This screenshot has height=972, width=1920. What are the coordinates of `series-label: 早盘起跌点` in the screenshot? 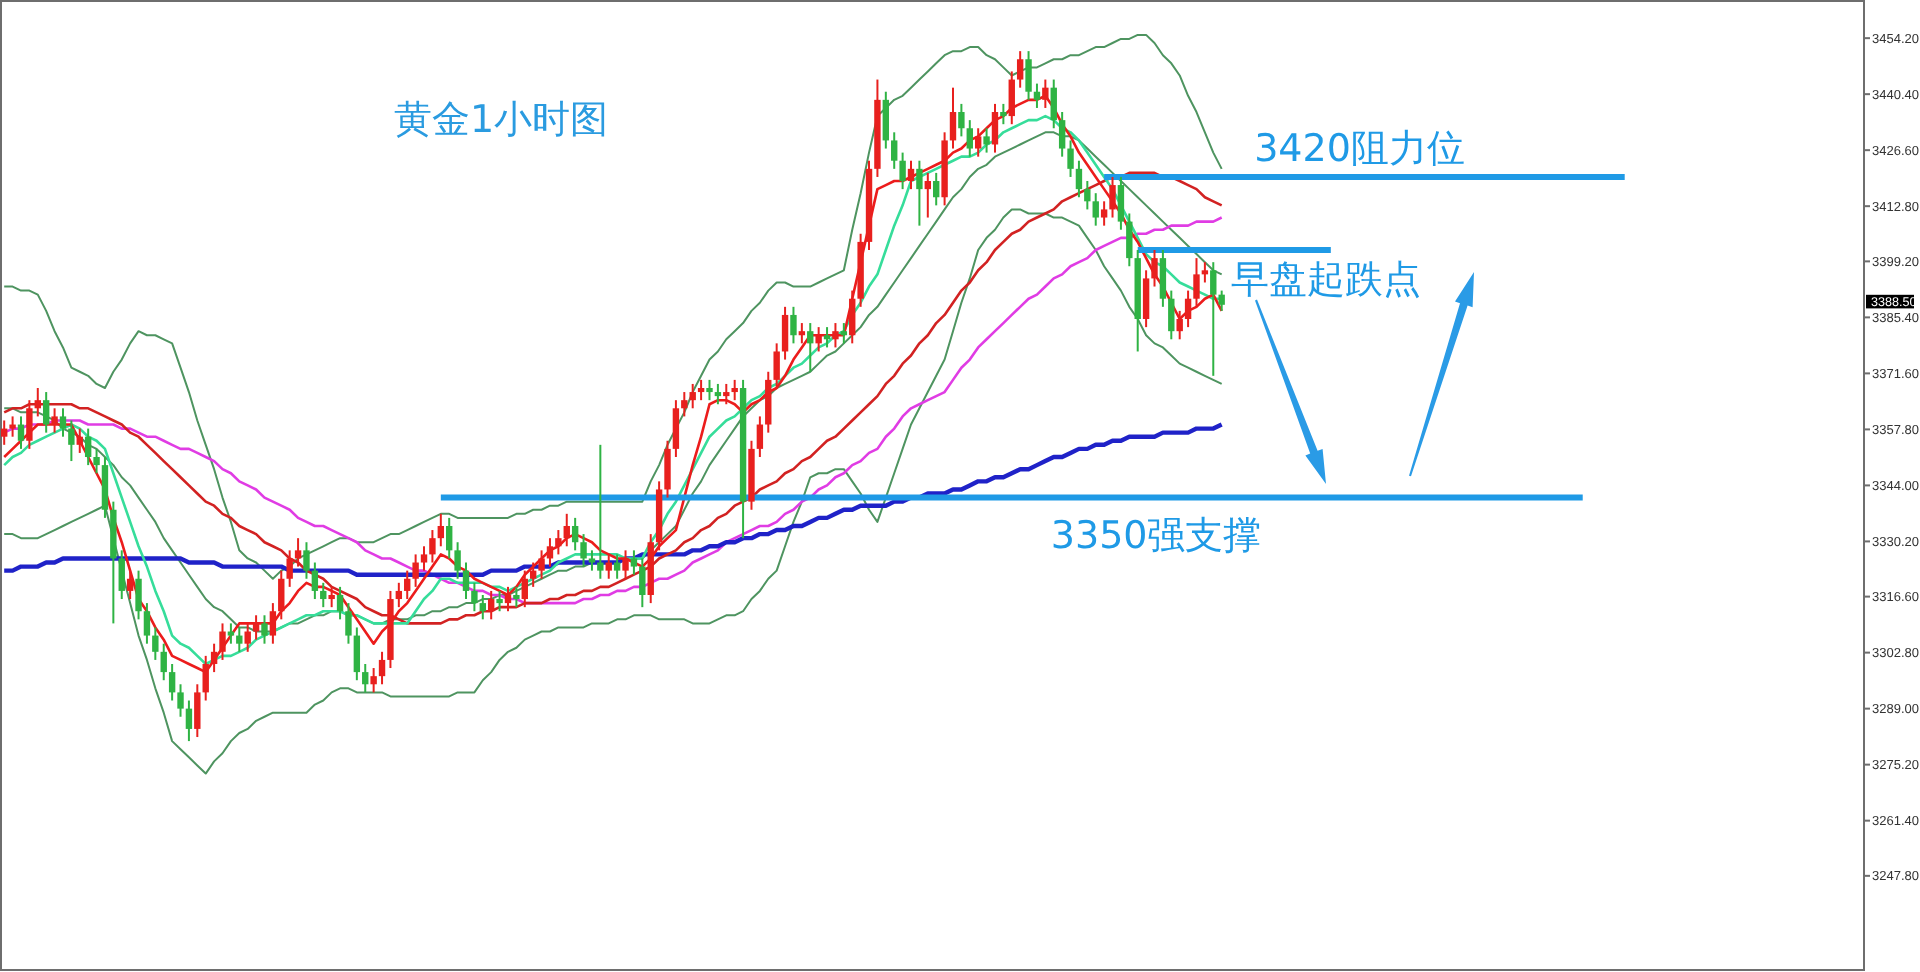 It's located at (1325, 280).